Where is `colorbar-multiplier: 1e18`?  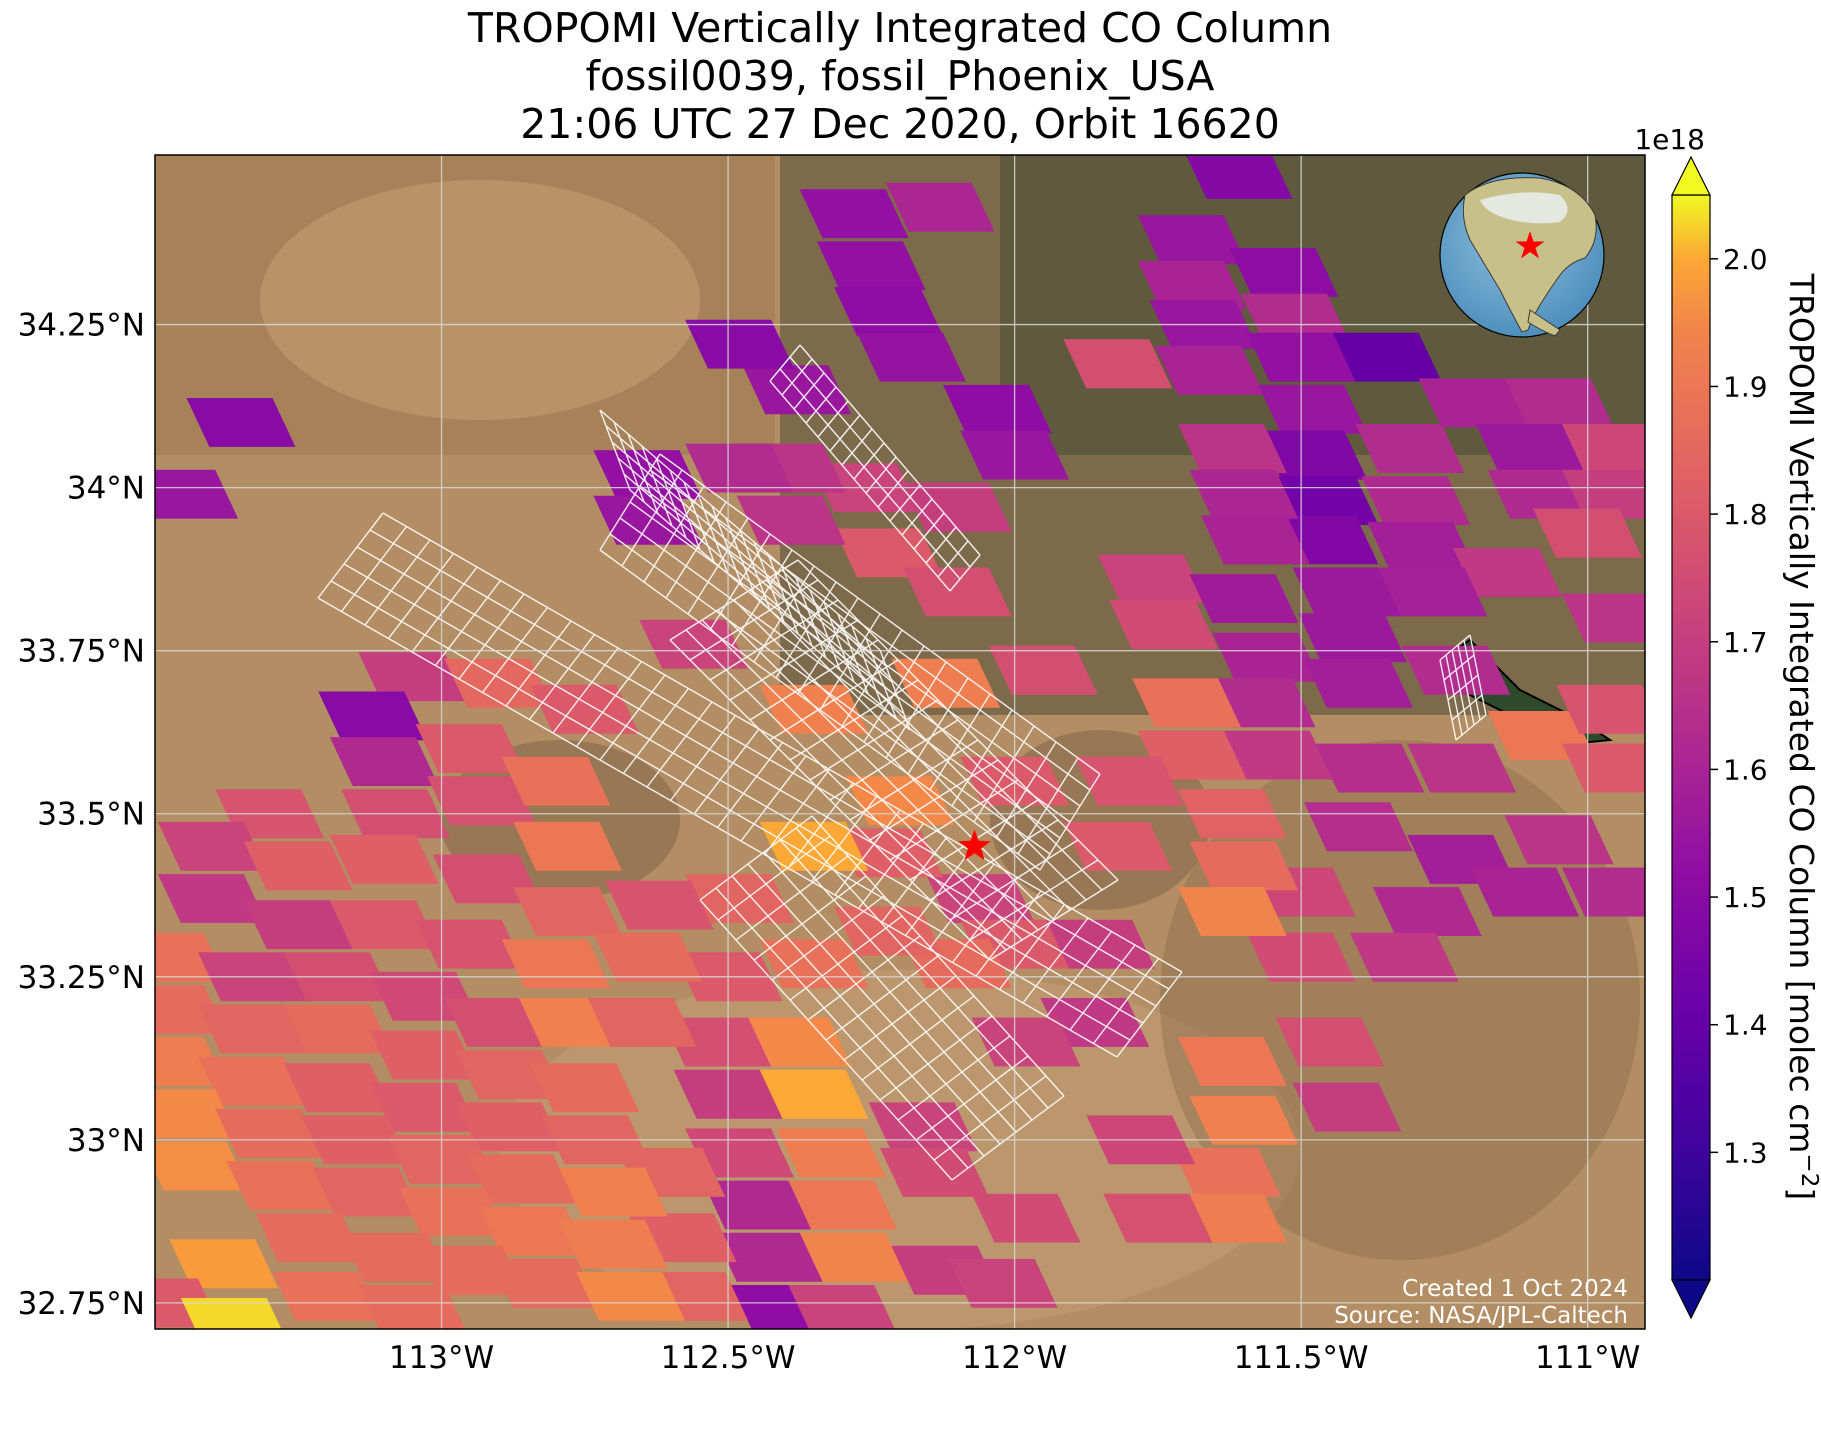
colorbar-multiplier: 1e18 is located at coordinates (1669, 139).